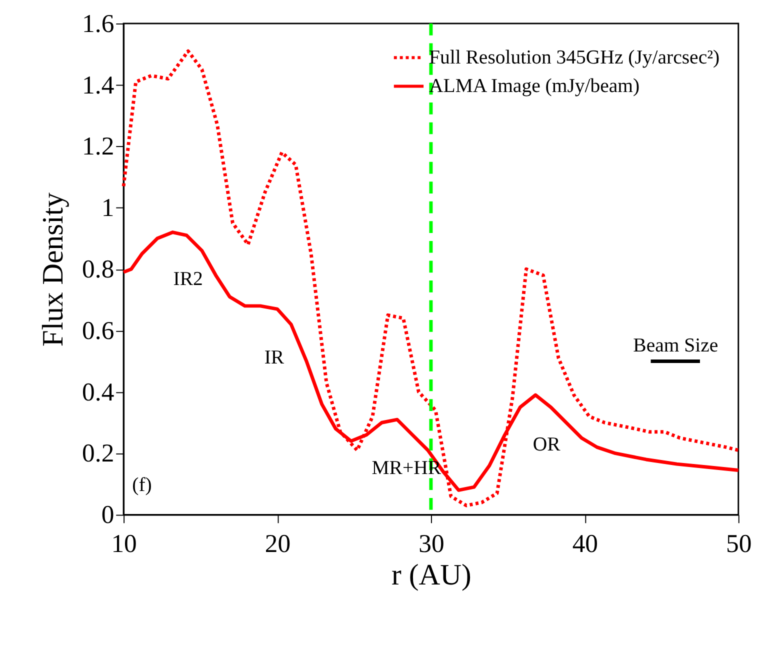 The width and height of the screenshot is (771, 657). Describe the element at coordinates (739, 543) in the screenshot. I see `x-tick-label: 50` at that location.